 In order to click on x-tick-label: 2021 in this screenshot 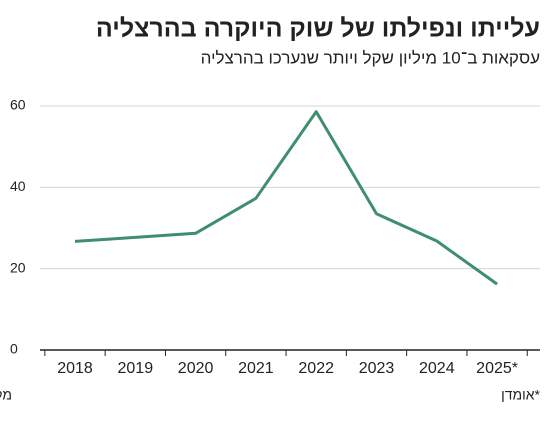, I will do `click(256, 368)`.